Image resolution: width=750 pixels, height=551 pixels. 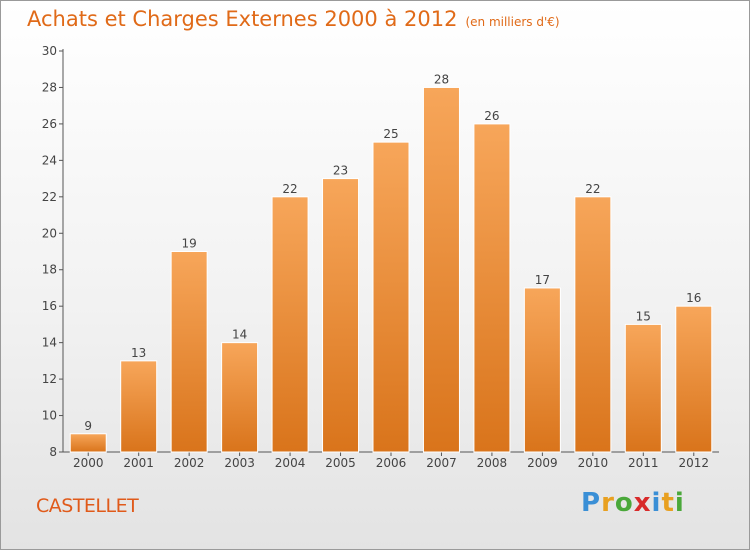 What do you see at coordinates (138, 353) in the screenshot?
I see `bar-value-label: 13` at bounding box center [138, 353].